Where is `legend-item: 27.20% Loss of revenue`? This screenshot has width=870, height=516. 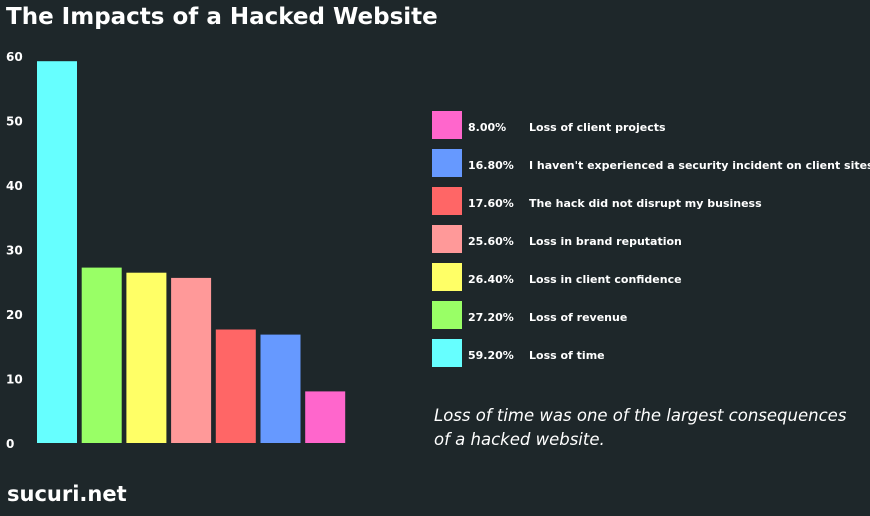 legend-item: 27.20% Loss of revenue is located at coordinates (647, 320).